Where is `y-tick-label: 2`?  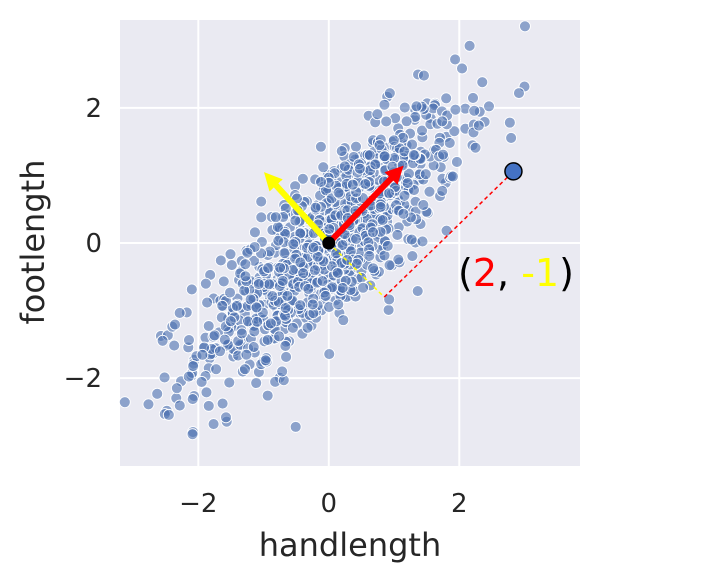 y-tick-label: 2 is located at coordinates (93, 109).